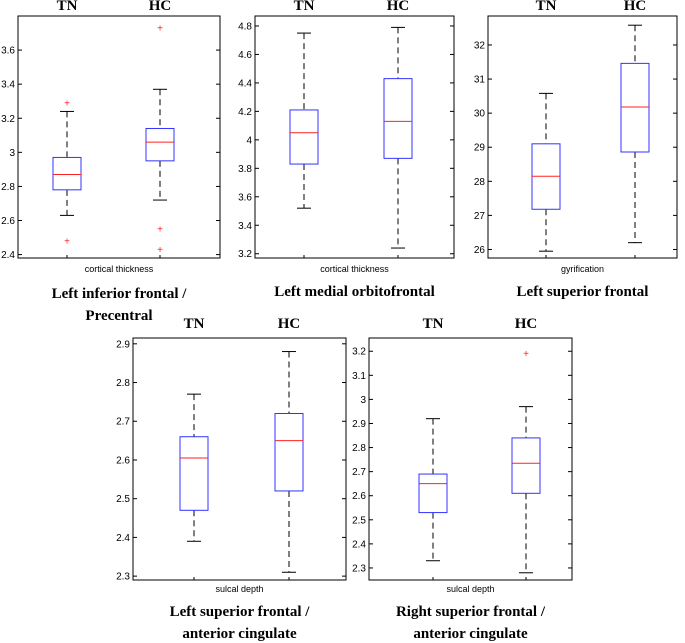 Image resolution: width=685 pixels, height=643 pixels. I want to click on box-tn: ++, so click(67, 172).